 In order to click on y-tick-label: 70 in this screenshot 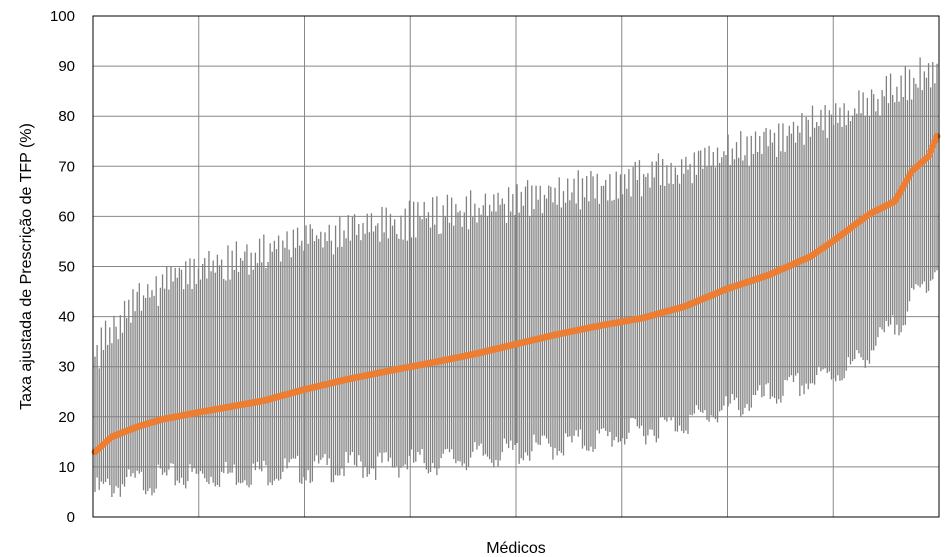, I will do `click(66, 166)`.